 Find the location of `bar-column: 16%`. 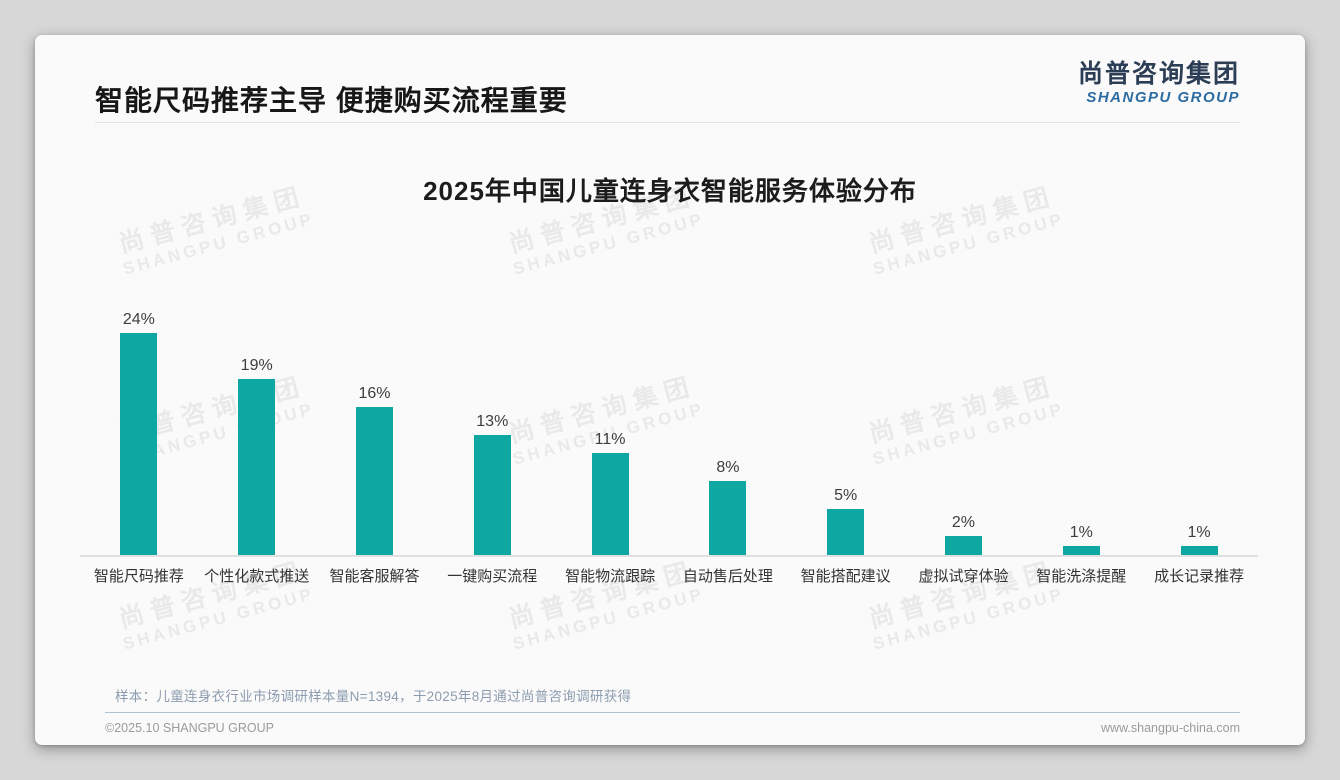

bar-column: 16% is located at coordinates (375, 430).